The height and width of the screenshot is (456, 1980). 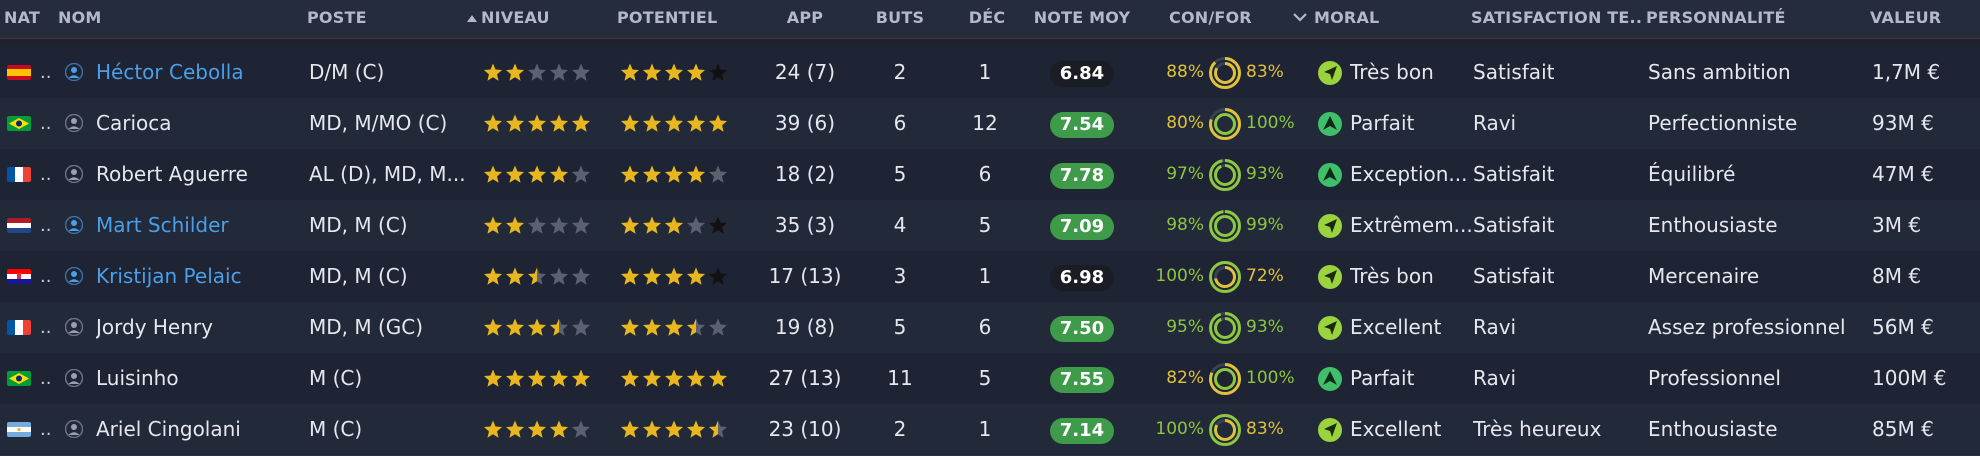 I want to click on player-position: M (C), so click(x=336, y=378).